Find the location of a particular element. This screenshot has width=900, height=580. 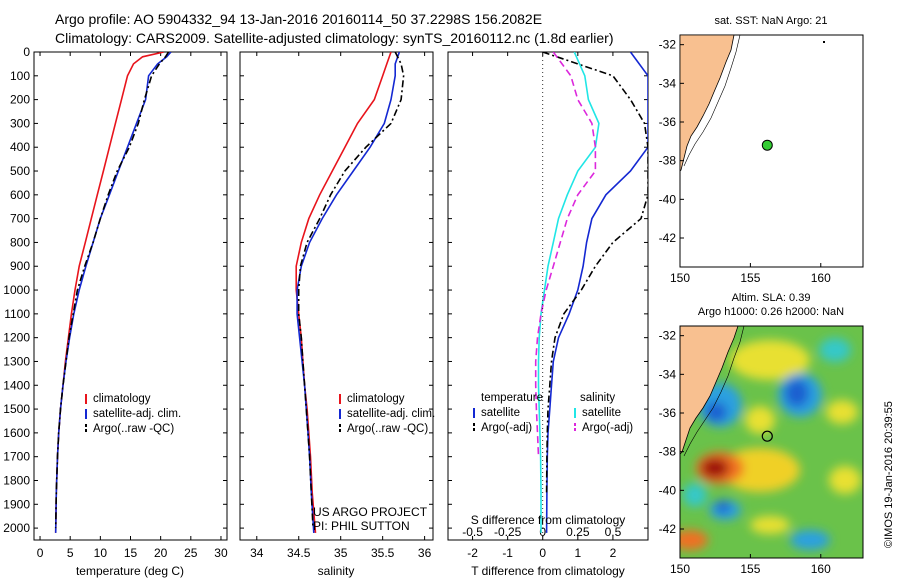

sla-map-frame is located at coordinates (771, 442).